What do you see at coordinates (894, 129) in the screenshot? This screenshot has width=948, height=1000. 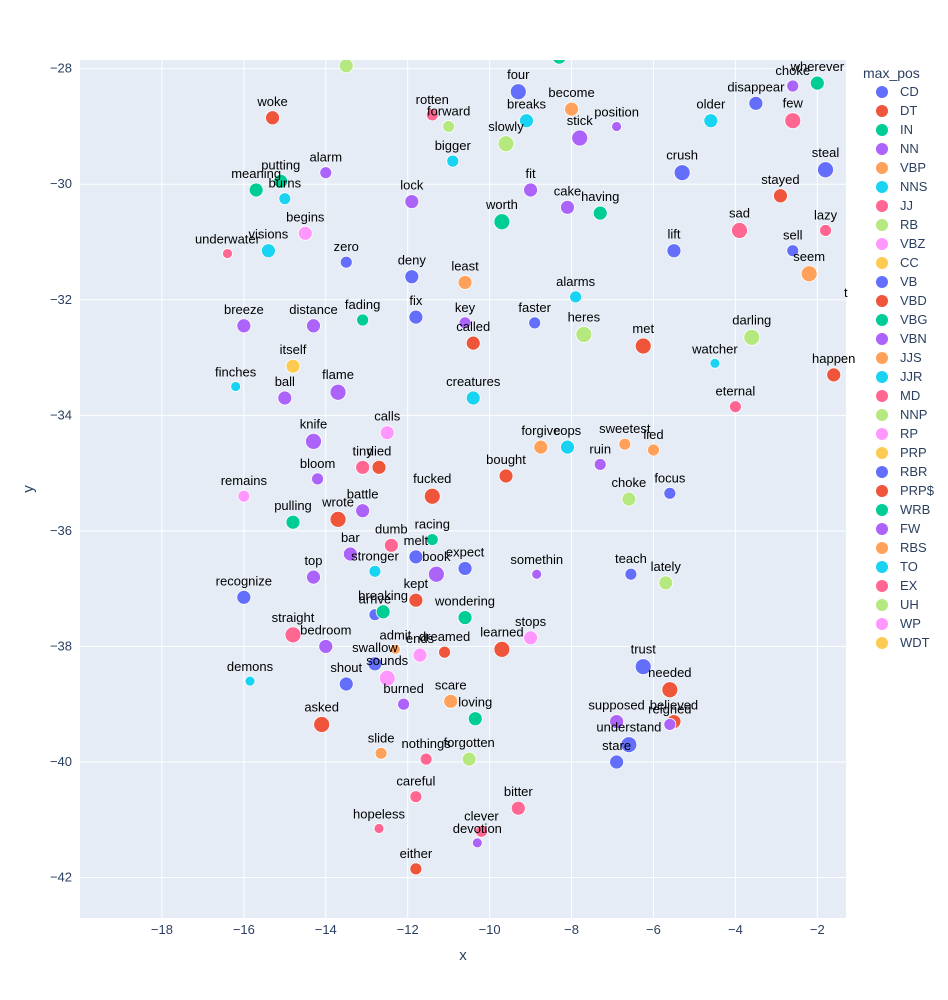 I see `legend-item: IN` at bounding box center [894, 129].